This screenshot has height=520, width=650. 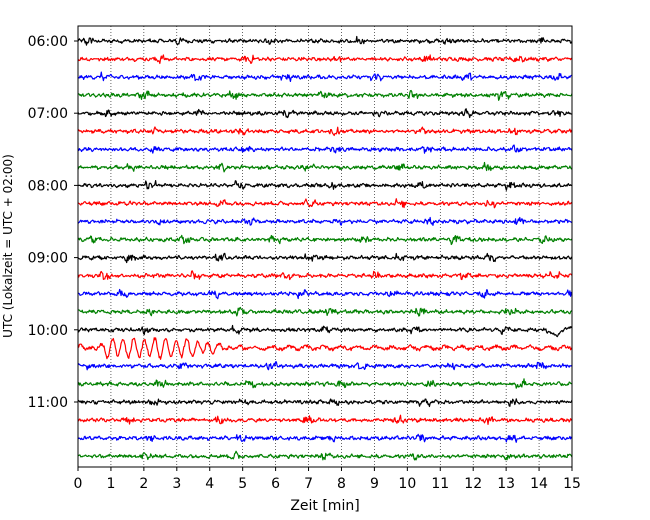 What do you see at coordinates (242, 484) in the screenshot?
I see `x-tick-label: 5` at bounding box center [242, 484].